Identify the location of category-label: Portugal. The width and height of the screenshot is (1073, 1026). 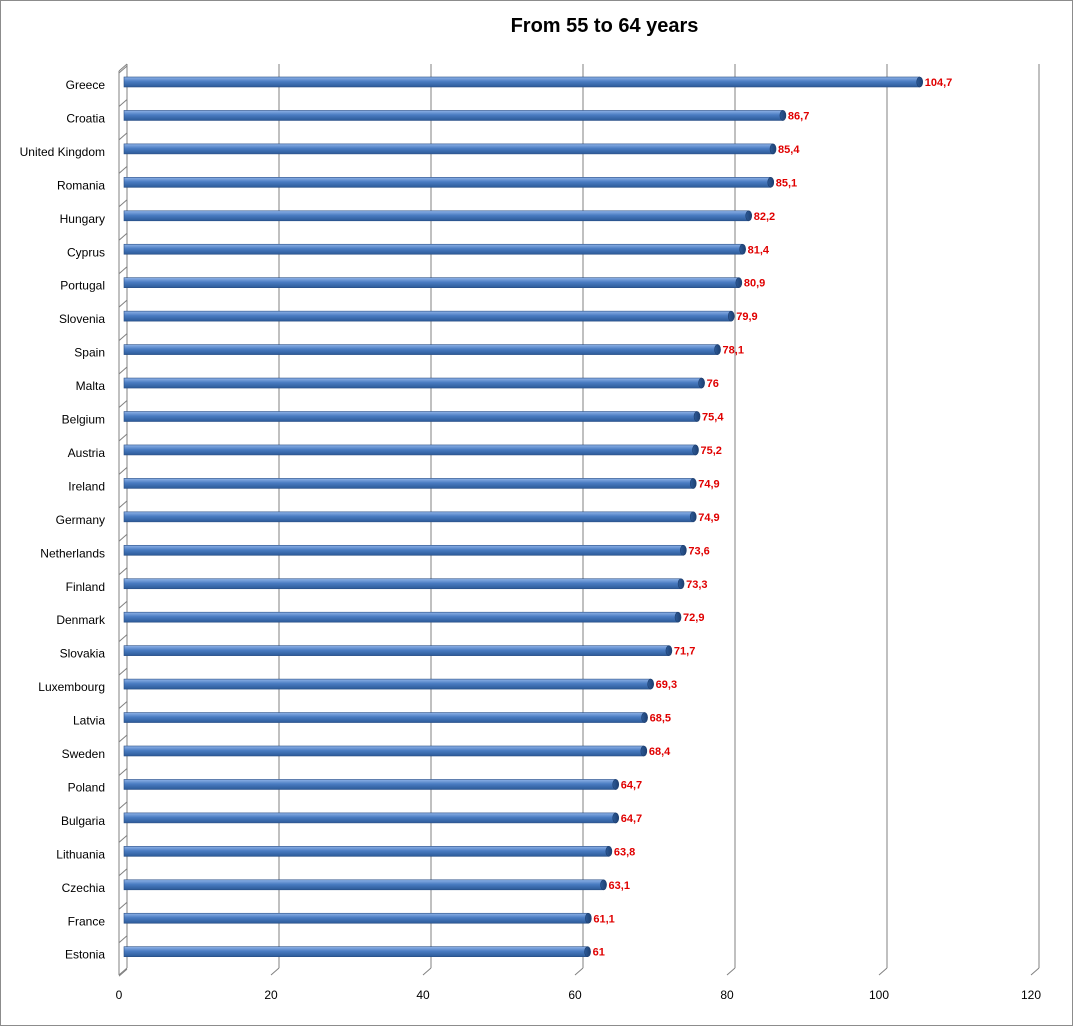
(82, 286).